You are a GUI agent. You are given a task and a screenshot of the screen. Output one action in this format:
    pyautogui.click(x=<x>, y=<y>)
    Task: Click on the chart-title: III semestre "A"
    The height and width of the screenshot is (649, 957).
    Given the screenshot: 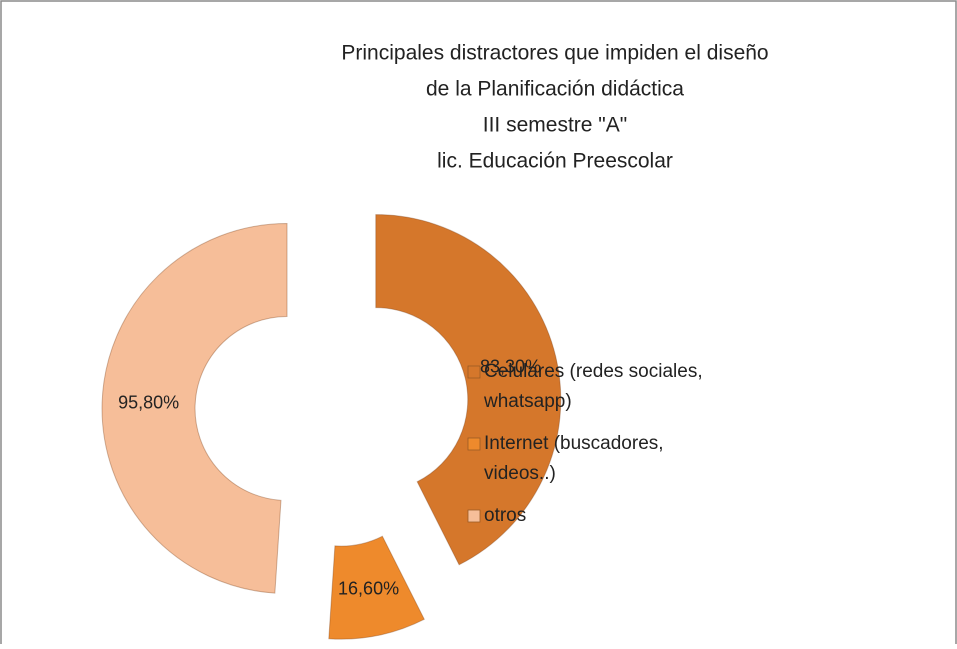 What is the action you would take?
    pyautogui.click(x=555, y=125)
    